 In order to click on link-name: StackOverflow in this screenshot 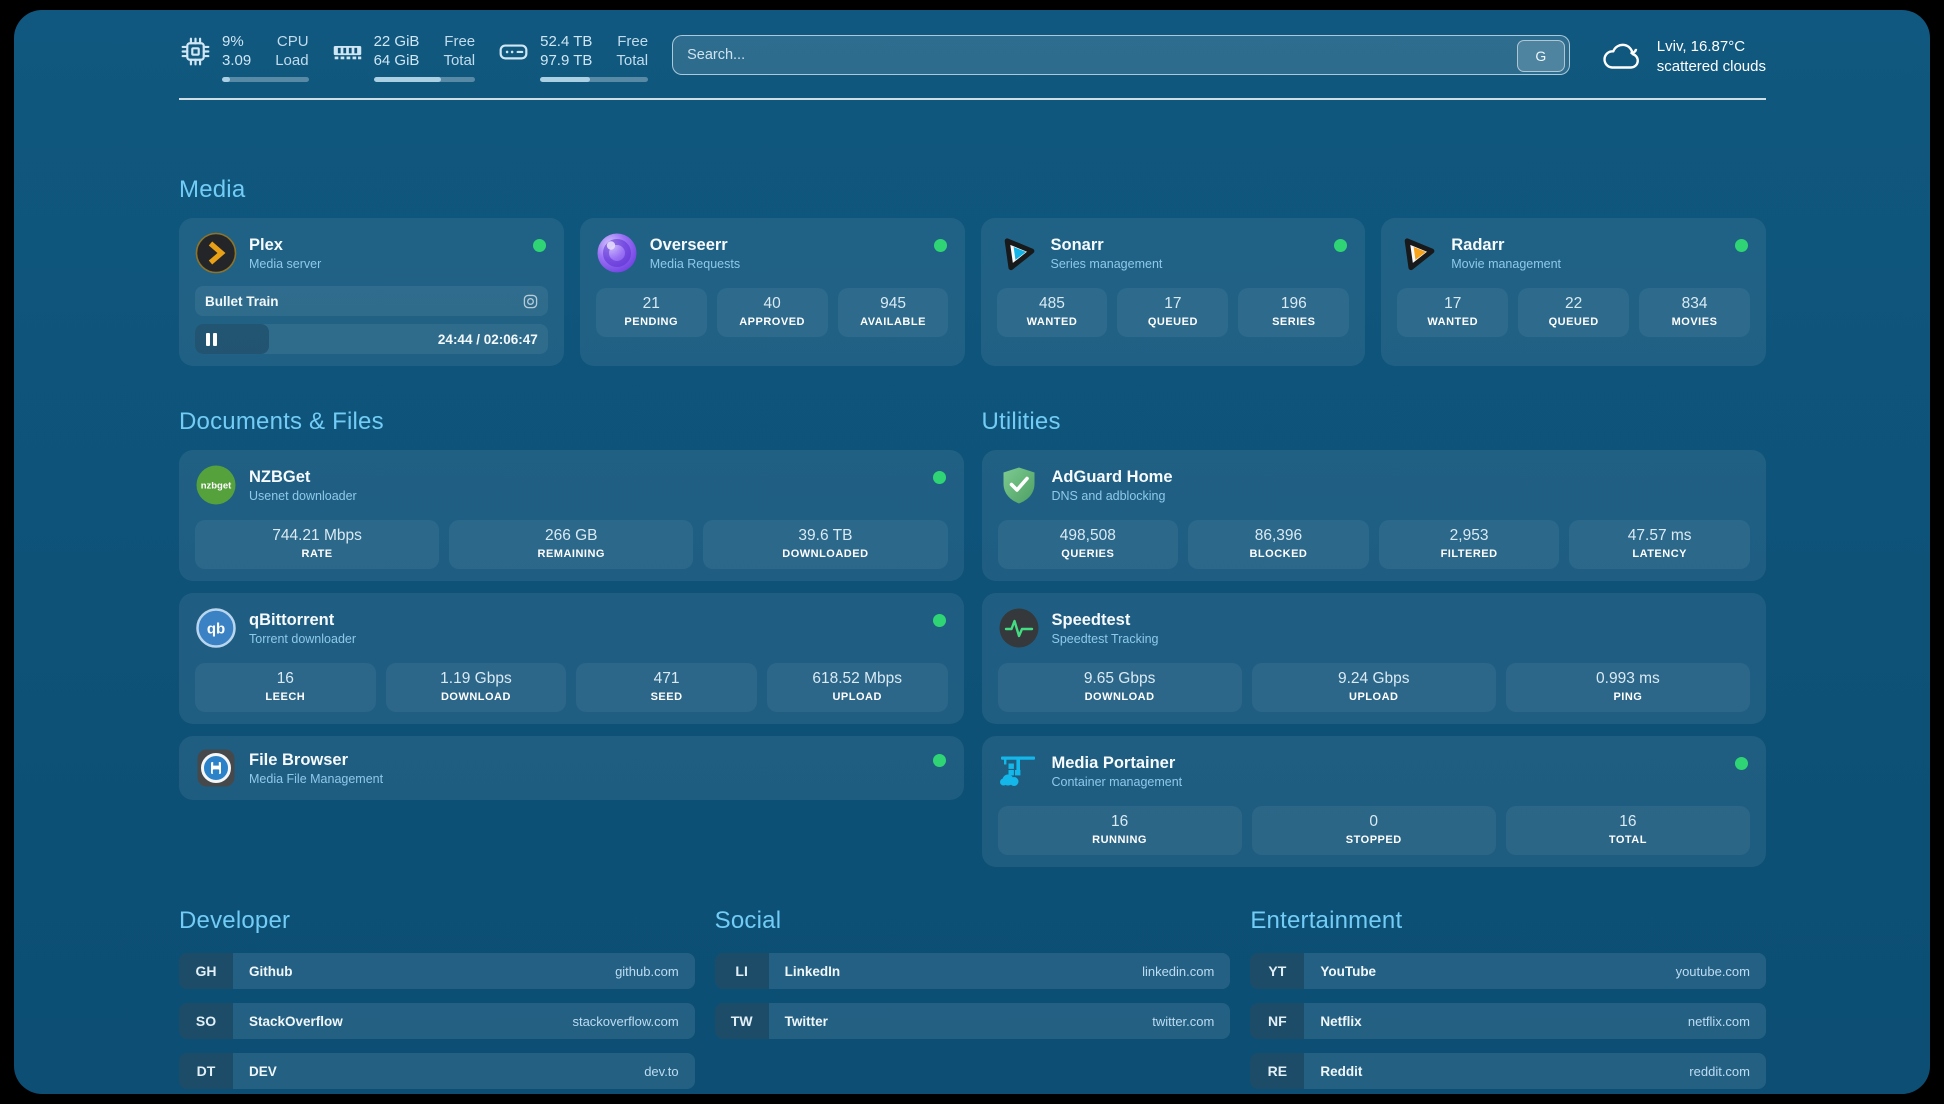, I will do `click(296, 1021)`.